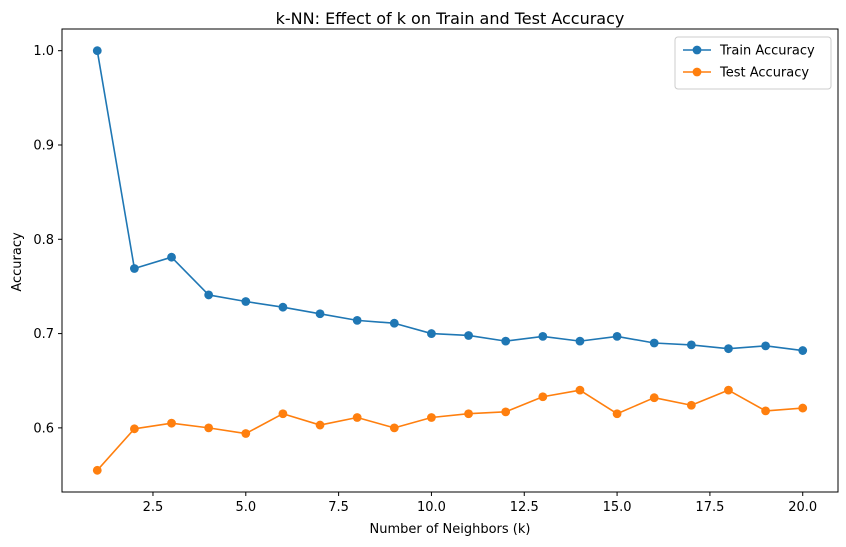 The width and height of the screenshot is (846, 547). Describe the element at coordinates (709, 507) in the screenshot. I see `x-tick-label: 17.5` at that location.